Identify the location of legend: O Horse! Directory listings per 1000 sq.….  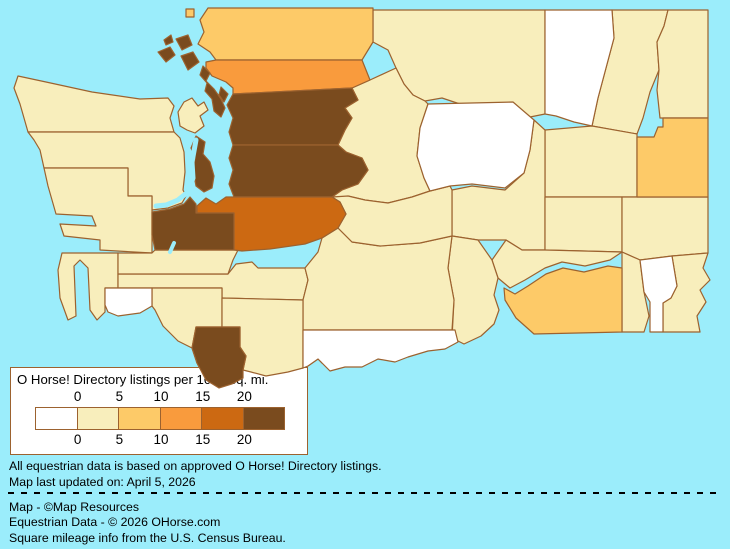
(159, 411).